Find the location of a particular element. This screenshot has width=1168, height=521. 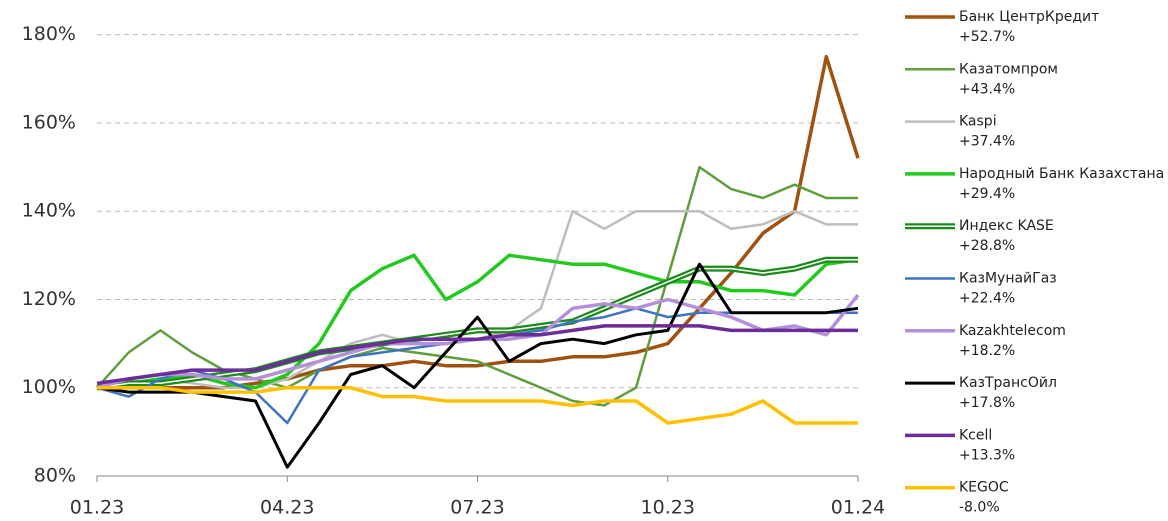

legend-label: KEGOC is located at coordinates (984, 488).